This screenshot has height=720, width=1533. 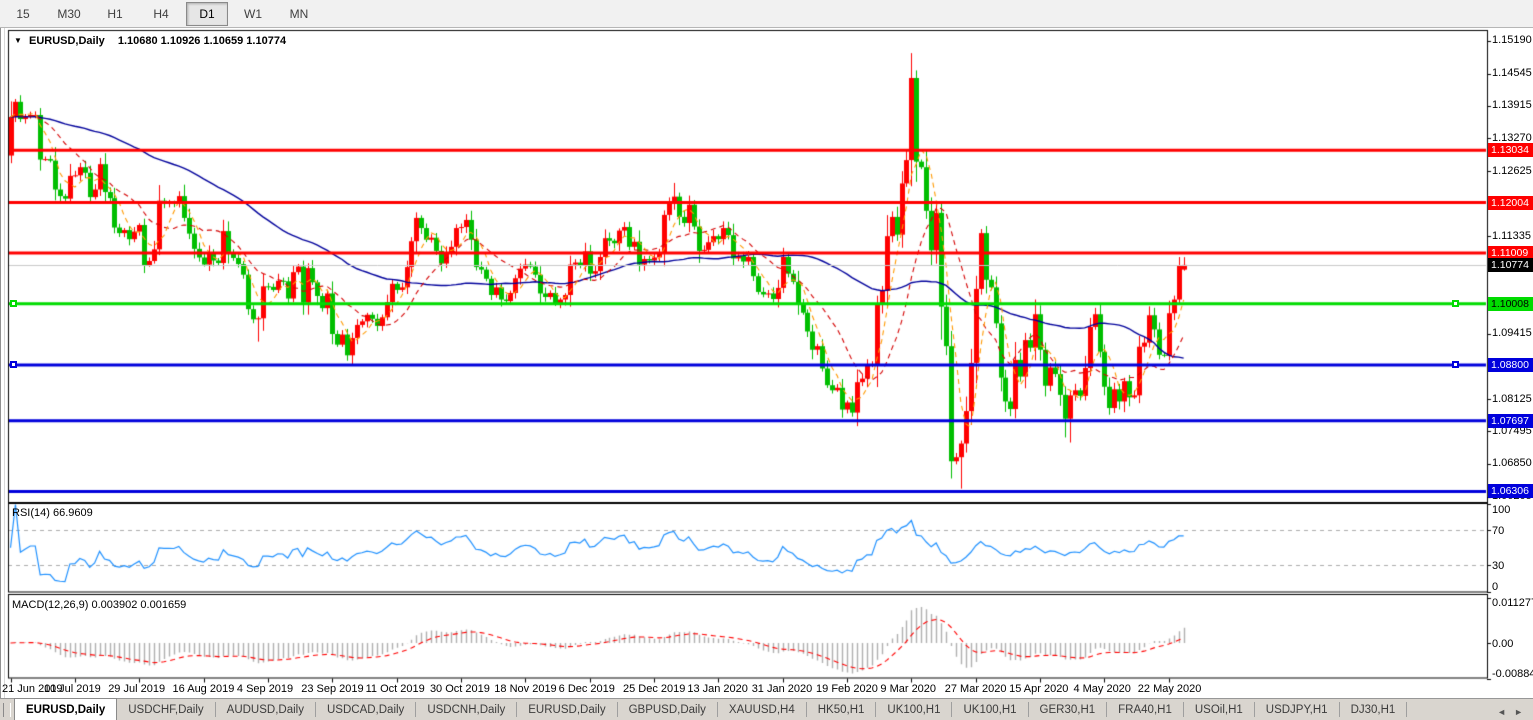 What do you see at coordinates (1374, 709) in the screenshot?
I see `chart-tab-15: DJ30,H1` at bounding box center [1374, 709].